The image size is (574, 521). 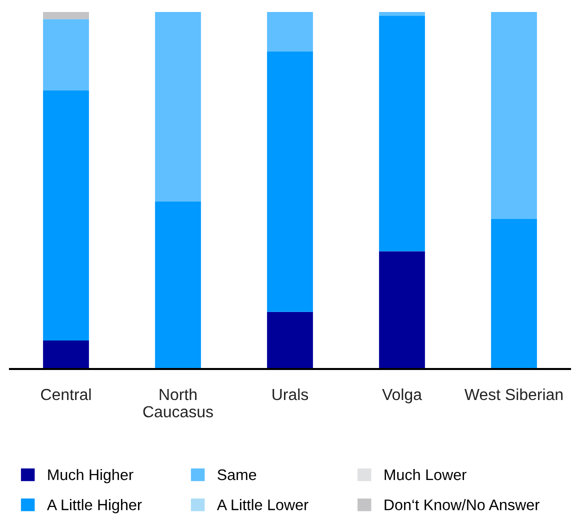 I want to click on x-tick-label: North Caucasus, so click(x=178, y=403).